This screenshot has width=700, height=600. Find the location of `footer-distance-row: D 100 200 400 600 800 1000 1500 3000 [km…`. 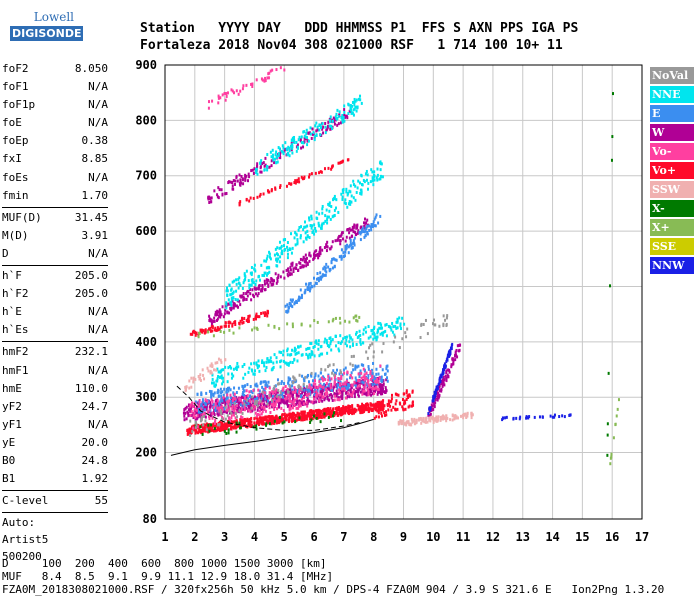

footer-distance-row: D 100 200 400 600 800 1000 1500 3000 [km… is located at coordinates (164, 563).